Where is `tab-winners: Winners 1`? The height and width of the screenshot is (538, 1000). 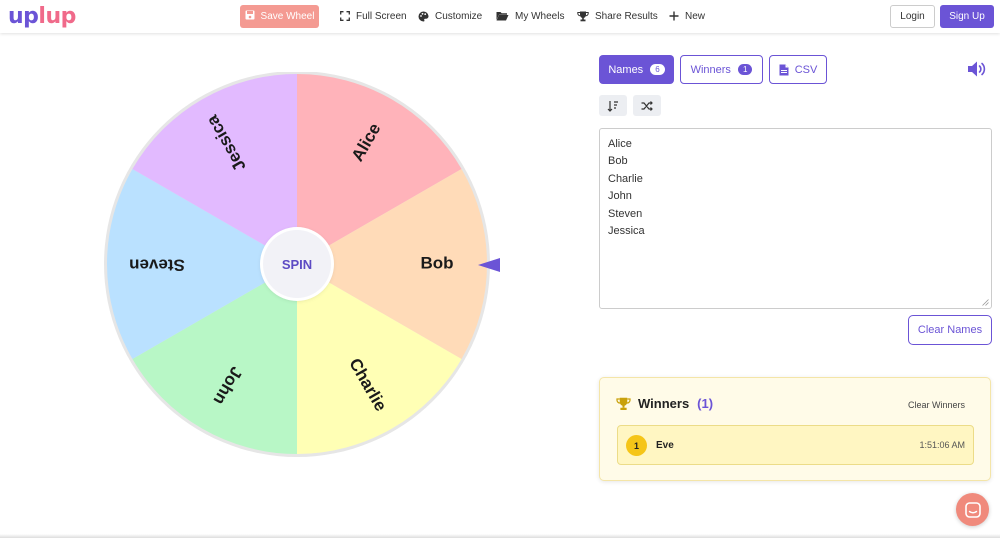
tab-winners: Winners 1 is located at coordinates (721, 69).